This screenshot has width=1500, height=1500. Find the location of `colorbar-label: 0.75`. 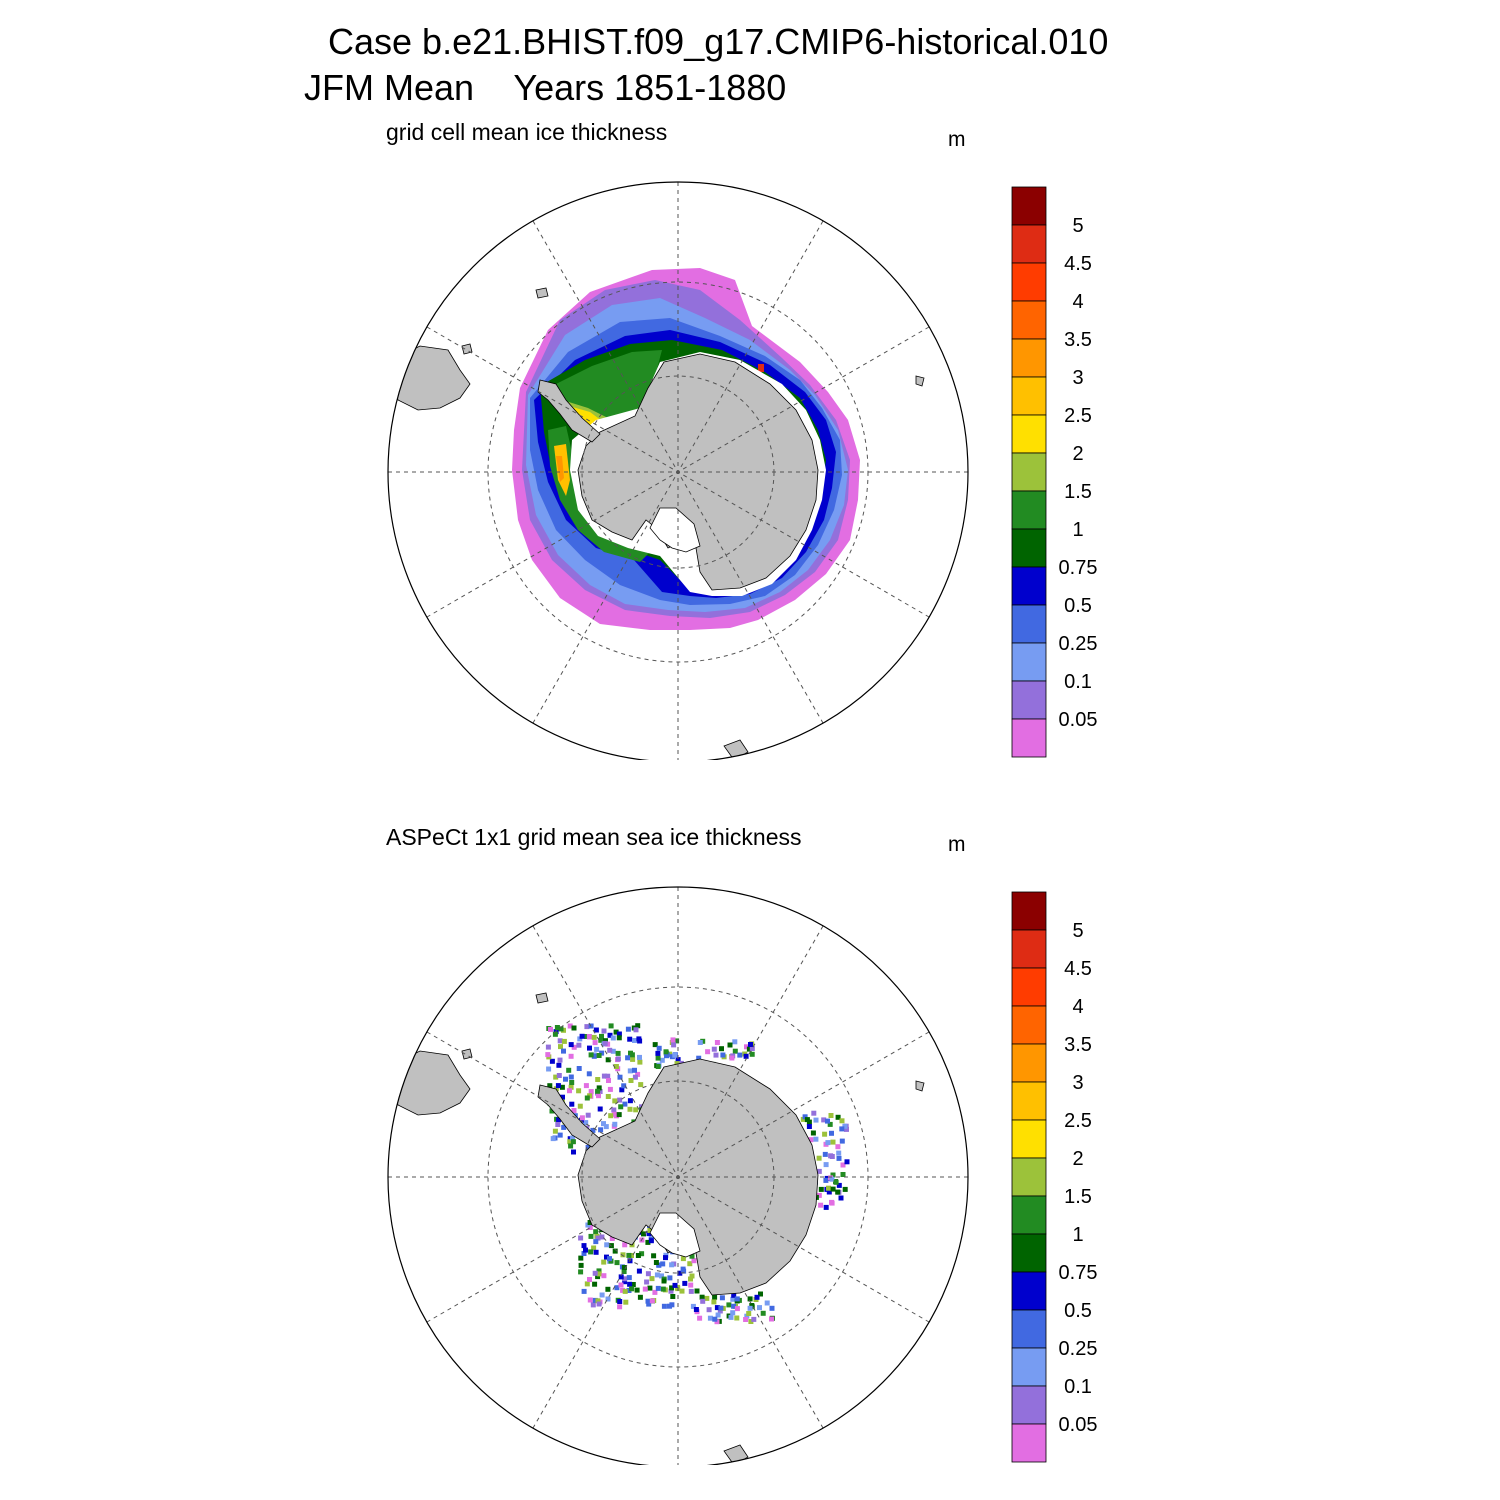

colorbar-label: 0.75 is located at coordinates (1078, 568).